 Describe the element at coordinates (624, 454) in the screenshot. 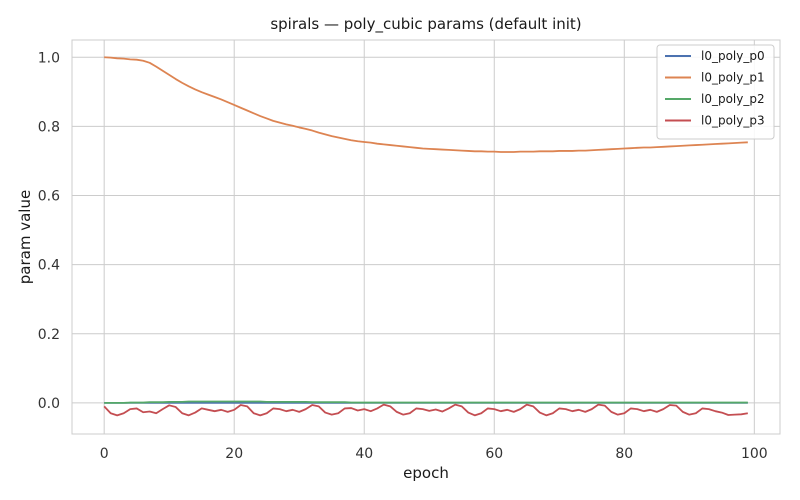

I see `x-tick-label: 80` at that location.